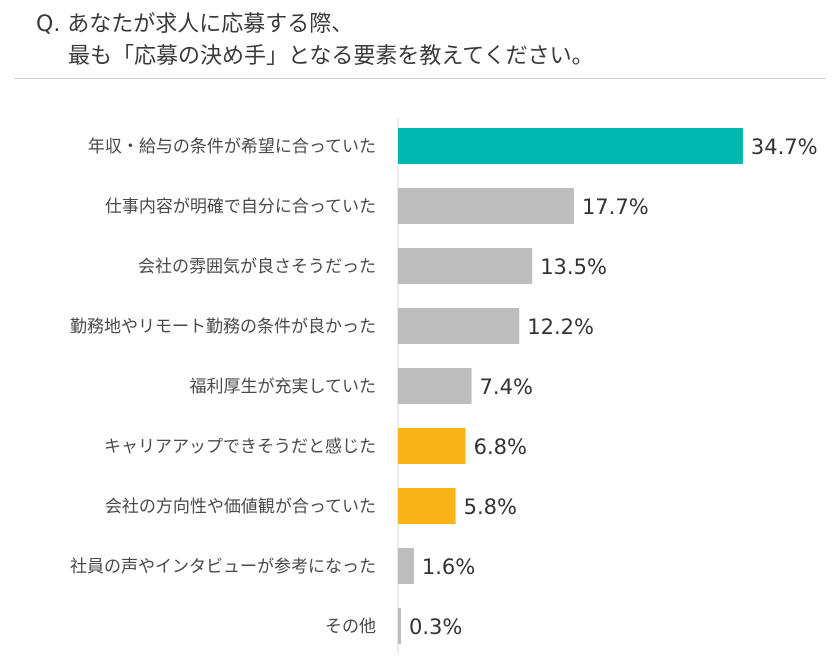 Image resolution: width=837 pixels, height=661 pixels. Describe the element at coordinates (350, 627) in the screenshot. I see `category-label: その他` at that location.